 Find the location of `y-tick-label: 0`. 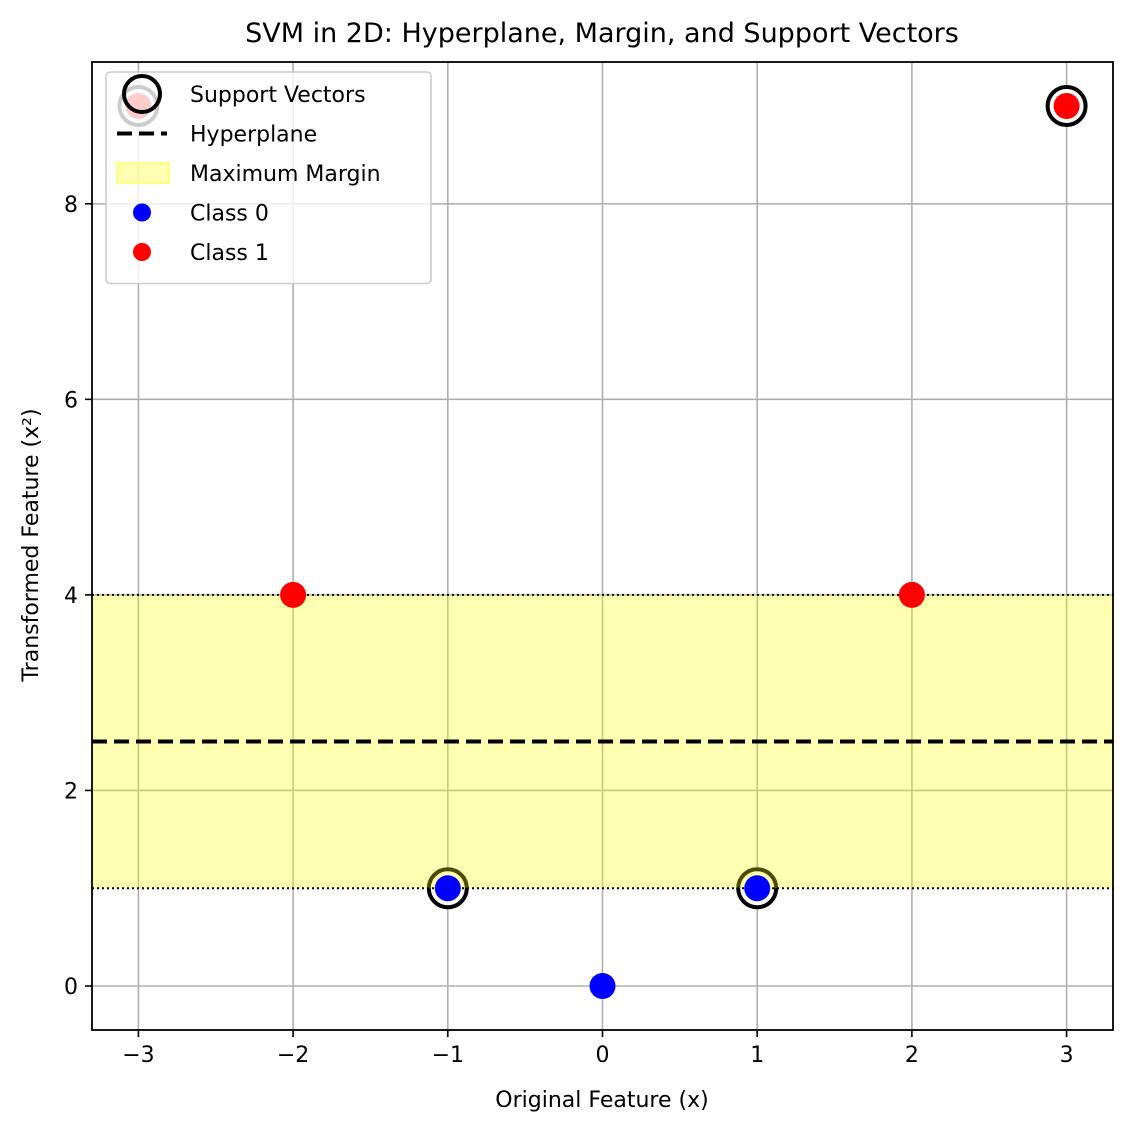

y-tick-label: 0 is located at coordinates (71, 987).